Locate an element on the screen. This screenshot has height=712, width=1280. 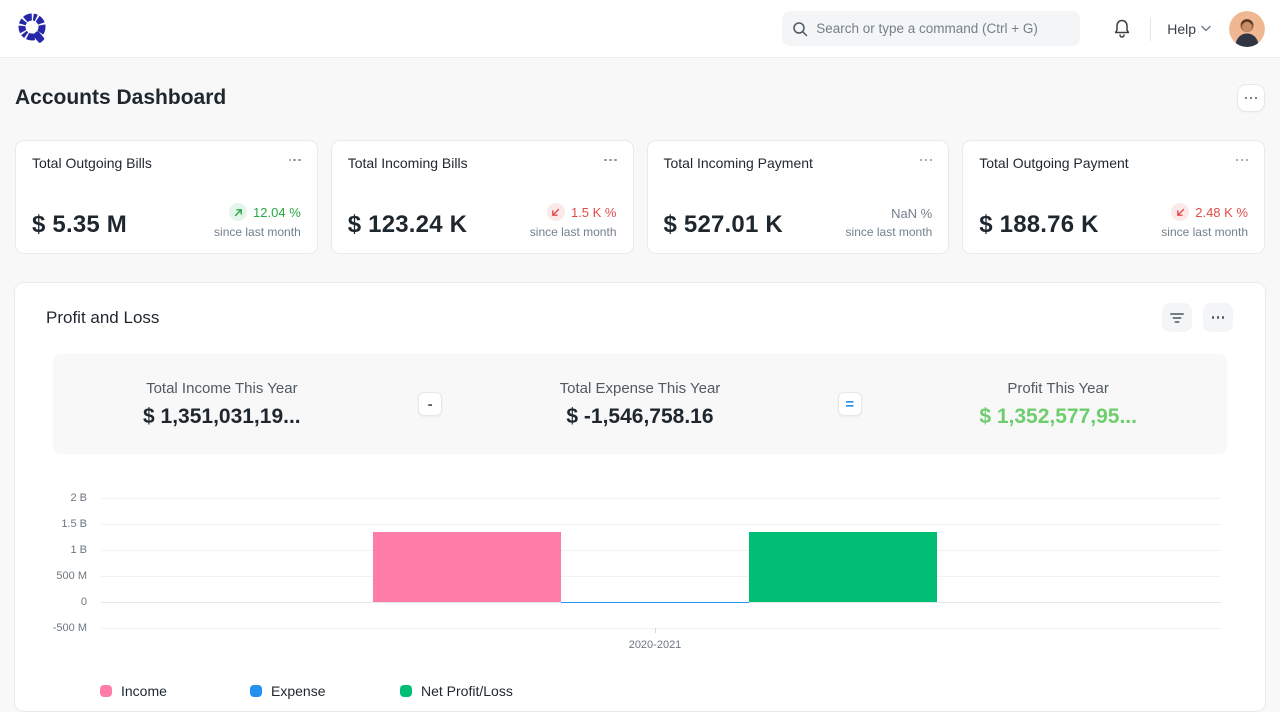
x-axis-tick is located at coordinates (655, 630).